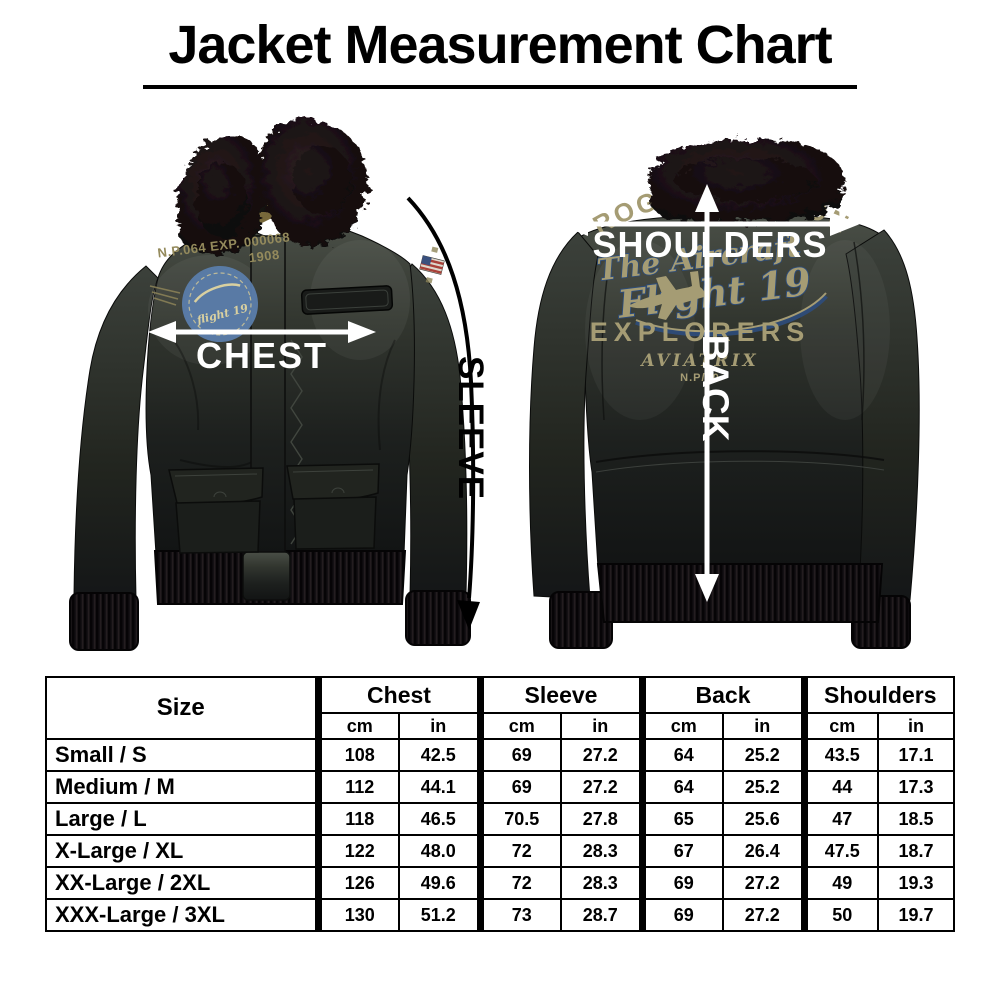  Describe the element at coordinates (559, 695) in the screenshot. I see `header-sleeve: Sleeve` at that location.